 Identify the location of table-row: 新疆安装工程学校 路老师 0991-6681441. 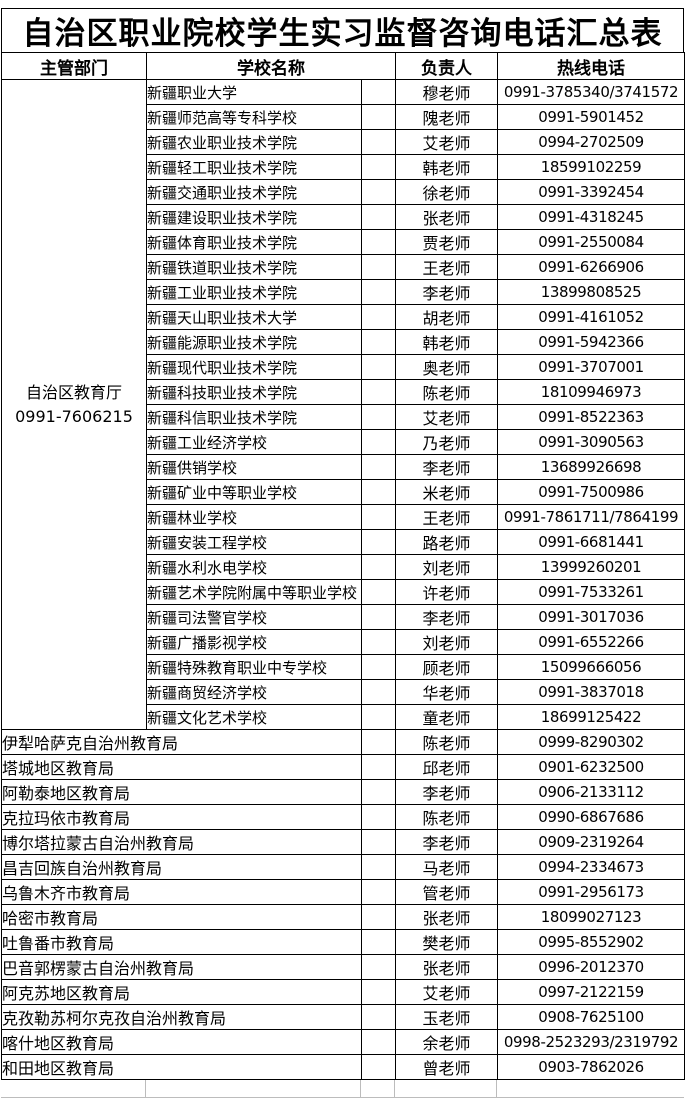
(343, 542).